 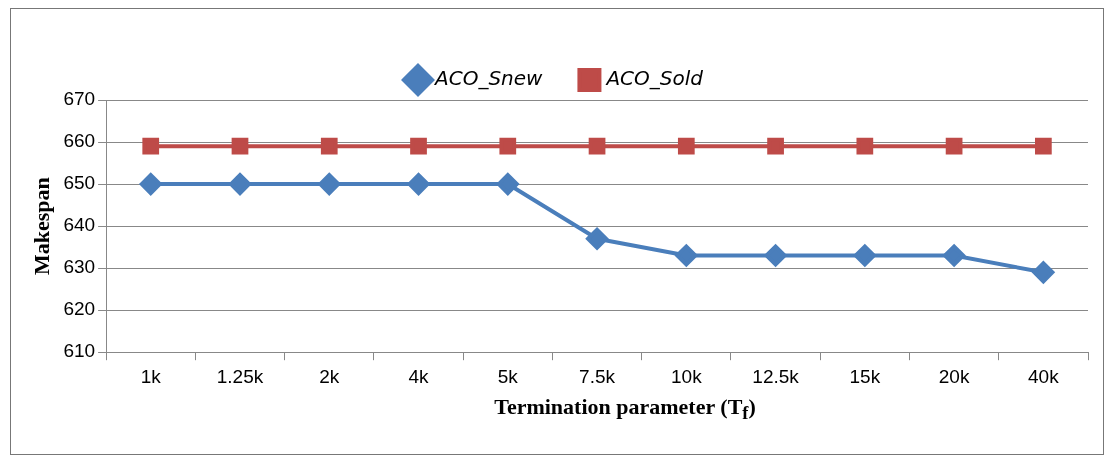 I want to click on x-tick-label: 4k, so click(x=419, y=376).